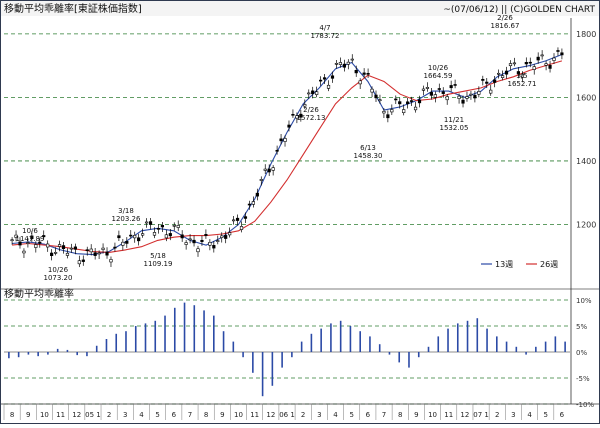 This screenshot has width=600, height=428. Describe the element at coordinates (529, 415) in the screenshot. I see `x-tick-label: 4` at that location.